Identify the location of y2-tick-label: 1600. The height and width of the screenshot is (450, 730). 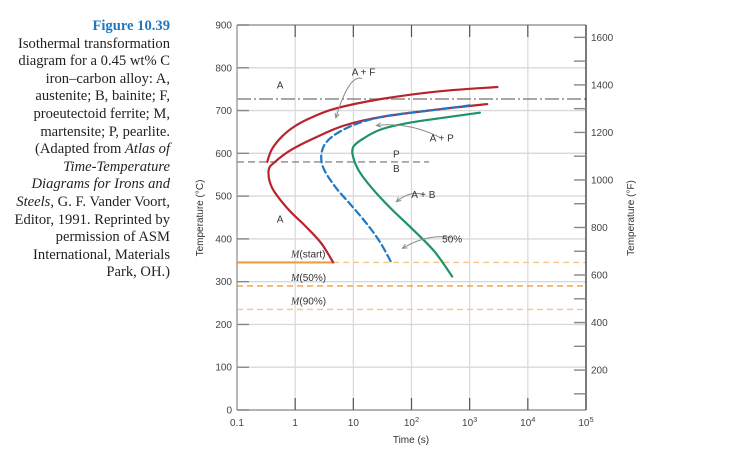
(602, 38).